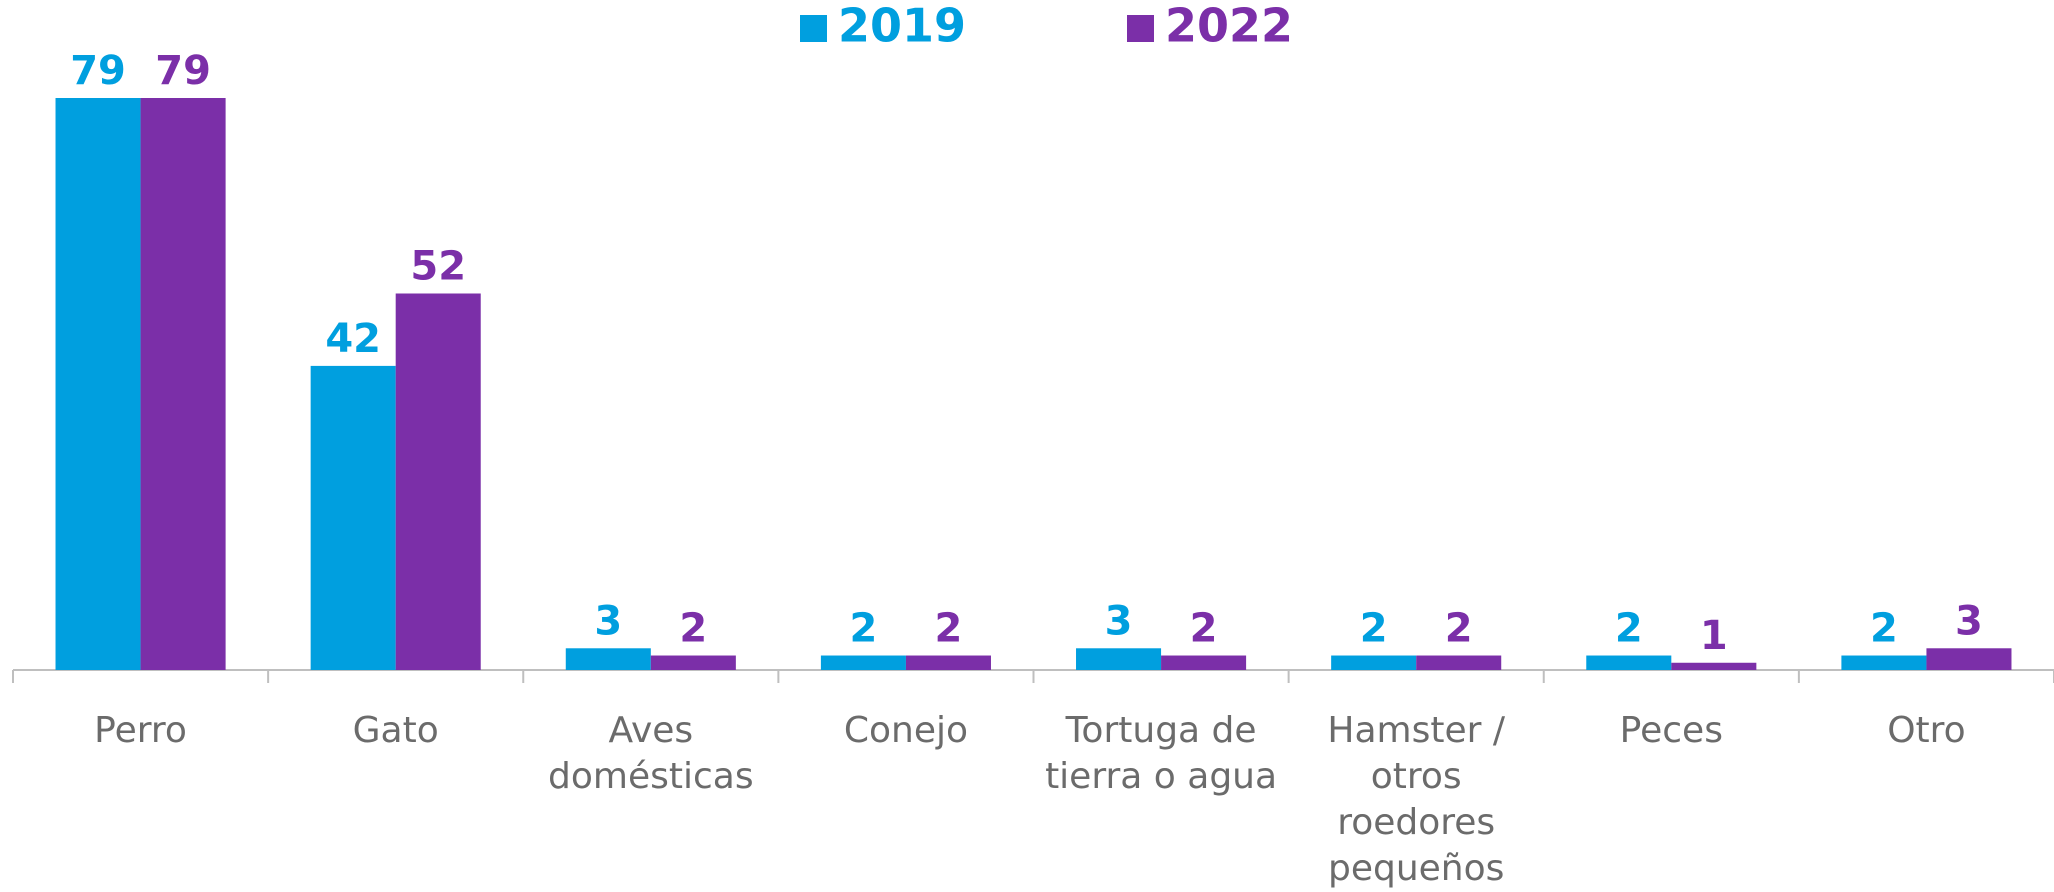  What do you see at coordinates (1416, 799) in the screenshot?
I see `x-tick-label: Hamster / otros roedores pequeños` at bounding box center [1416, 799].